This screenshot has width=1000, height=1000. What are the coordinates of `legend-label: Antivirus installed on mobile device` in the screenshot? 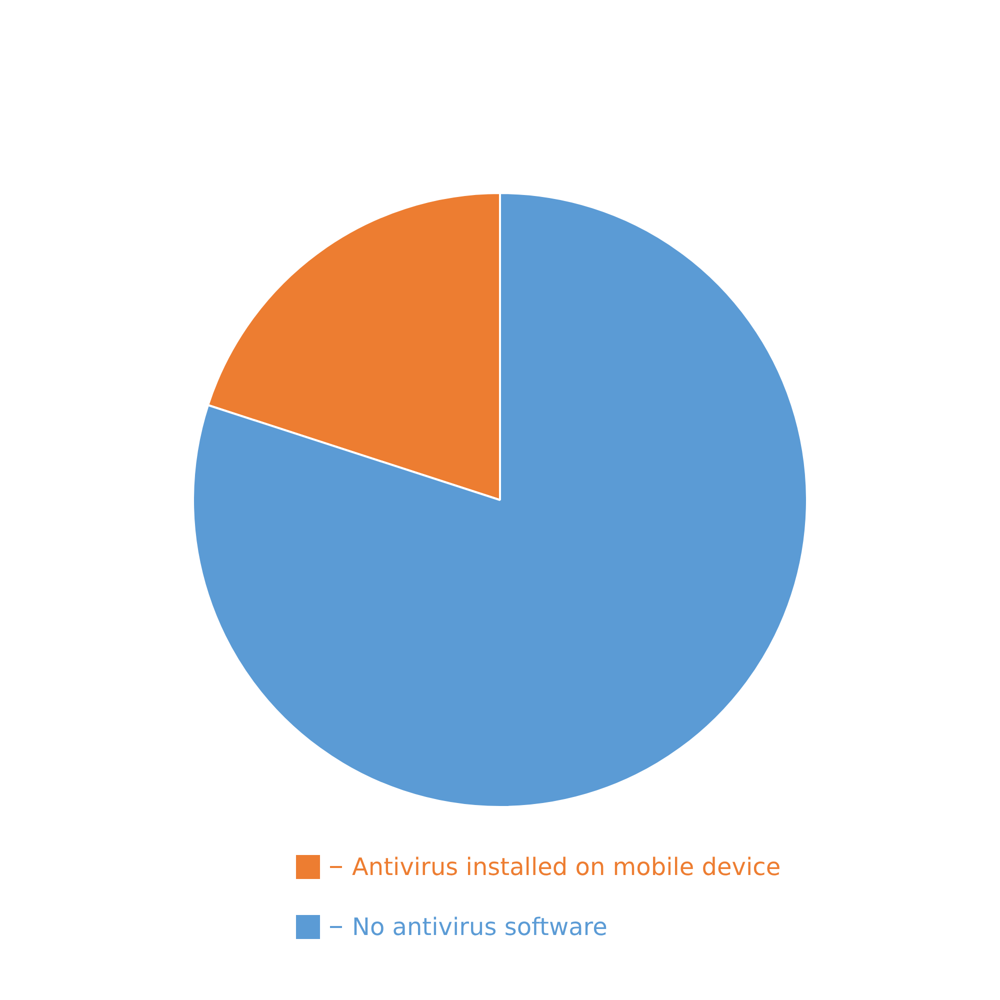 It's located at (566, 867).